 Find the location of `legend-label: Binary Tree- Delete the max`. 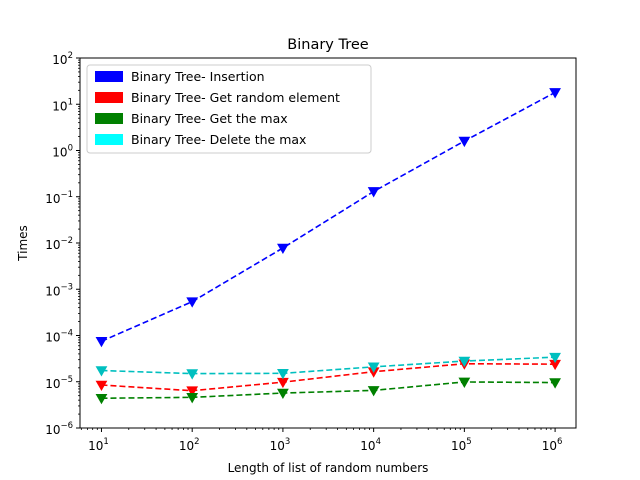

legend-label: Binary Tree- Delete the max is located at coordinates (218, 139).